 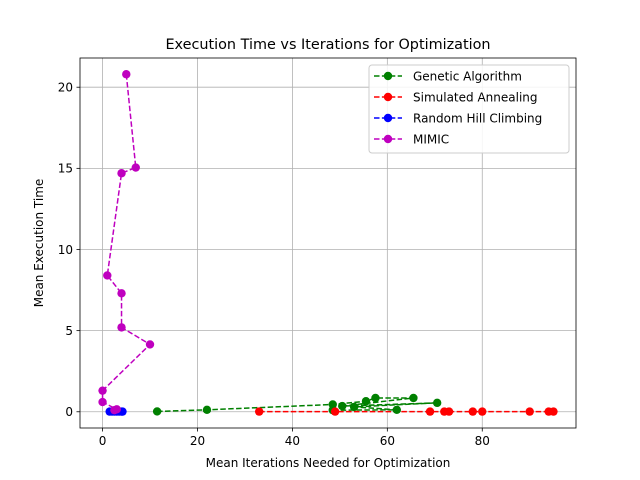 What do you see at coordinates (197, 441) in the screenshot?
I see `x-tick-label: 20` at bounding box center [197, 441].